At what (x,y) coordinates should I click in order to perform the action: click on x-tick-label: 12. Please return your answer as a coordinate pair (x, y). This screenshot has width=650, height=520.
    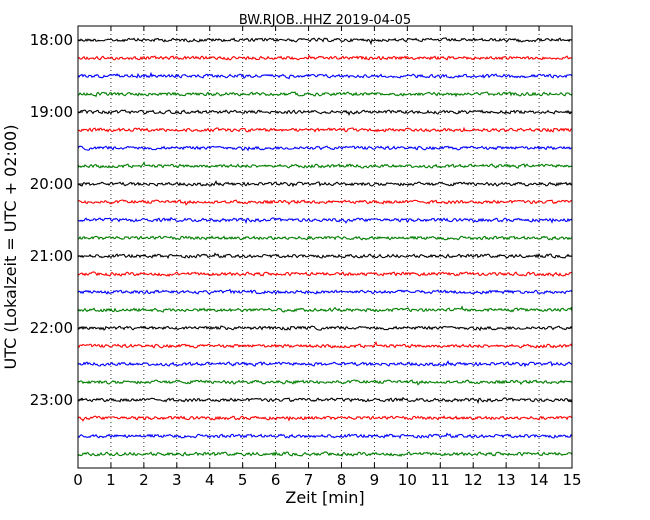
    Looking at the image, I should click on (473, 480).